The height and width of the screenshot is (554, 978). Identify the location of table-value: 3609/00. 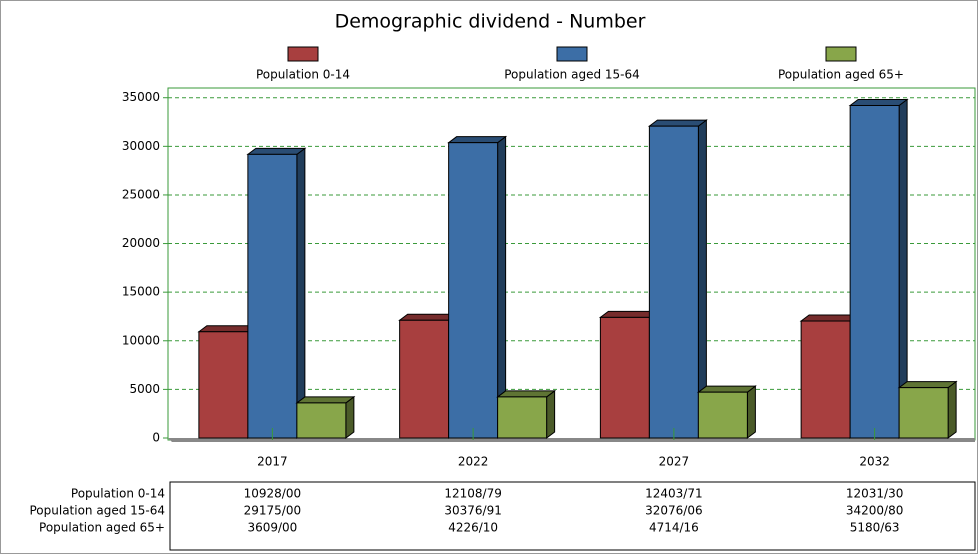
(272, 528).